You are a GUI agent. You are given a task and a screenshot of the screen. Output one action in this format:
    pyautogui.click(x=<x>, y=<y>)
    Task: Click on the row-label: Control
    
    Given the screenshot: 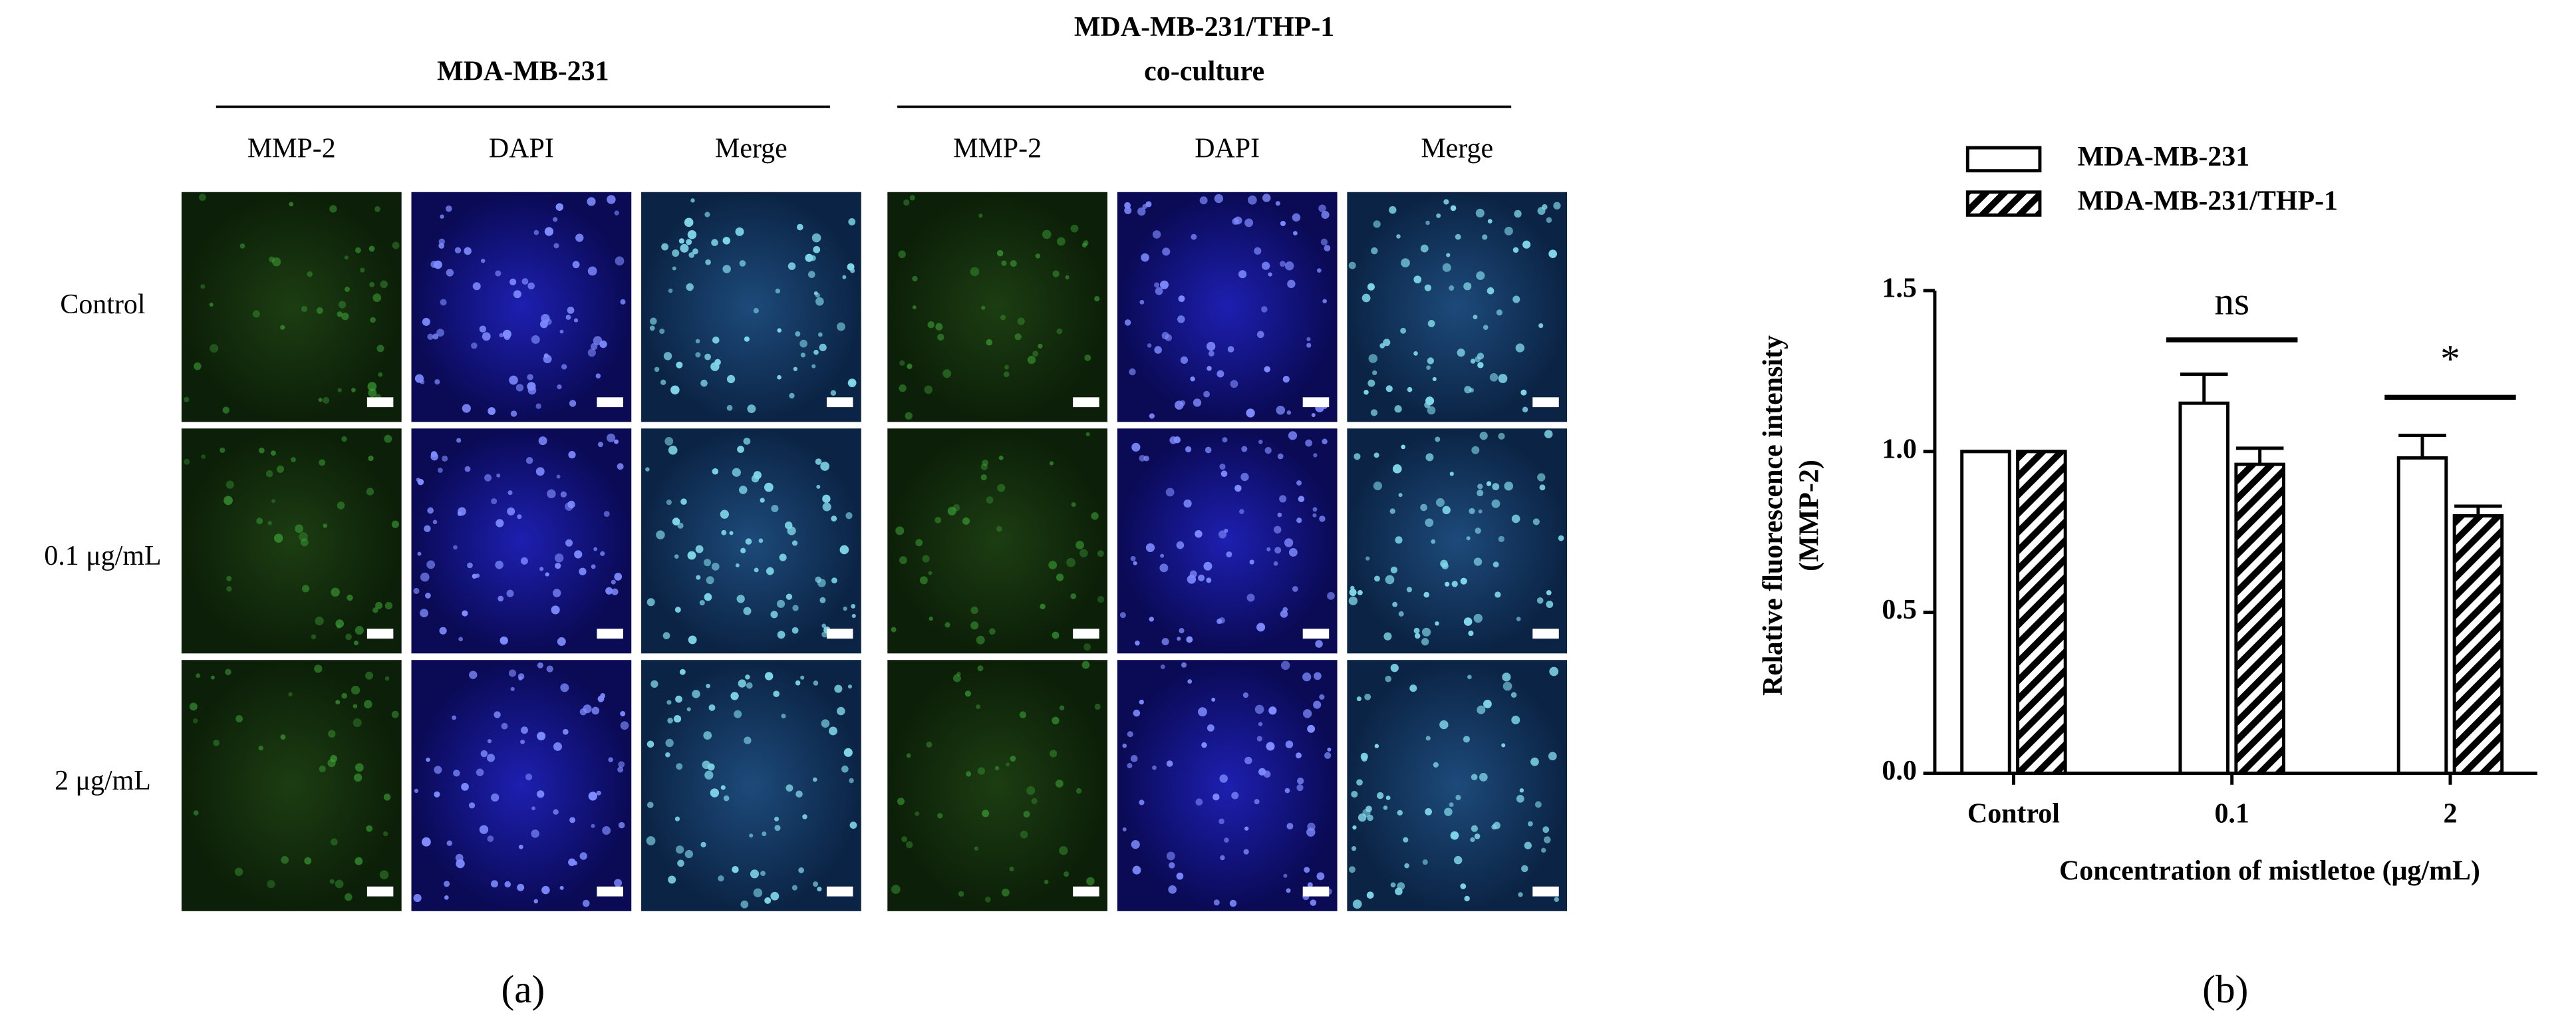 What is the action you would take?
    pyautogui.click(x=102, y=304)
    